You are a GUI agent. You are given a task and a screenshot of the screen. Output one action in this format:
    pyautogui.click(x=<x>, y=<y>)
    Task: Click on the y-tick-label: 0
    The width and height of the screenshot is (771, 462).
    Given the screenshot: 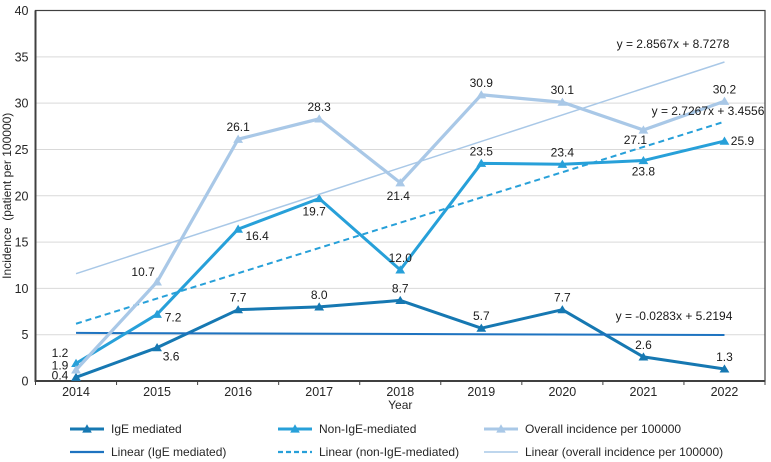 What is the action you would take?
    pyautogui.click(x=25, y=382)
    